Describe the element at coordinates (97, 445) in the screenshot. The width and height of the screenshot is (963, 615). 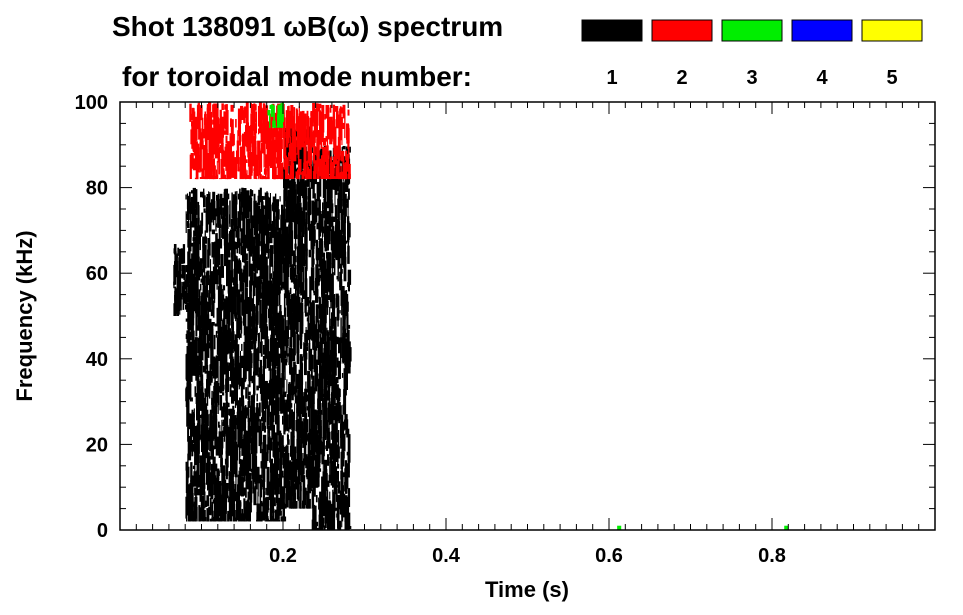
I see `y-tick-label: 20` at that location.